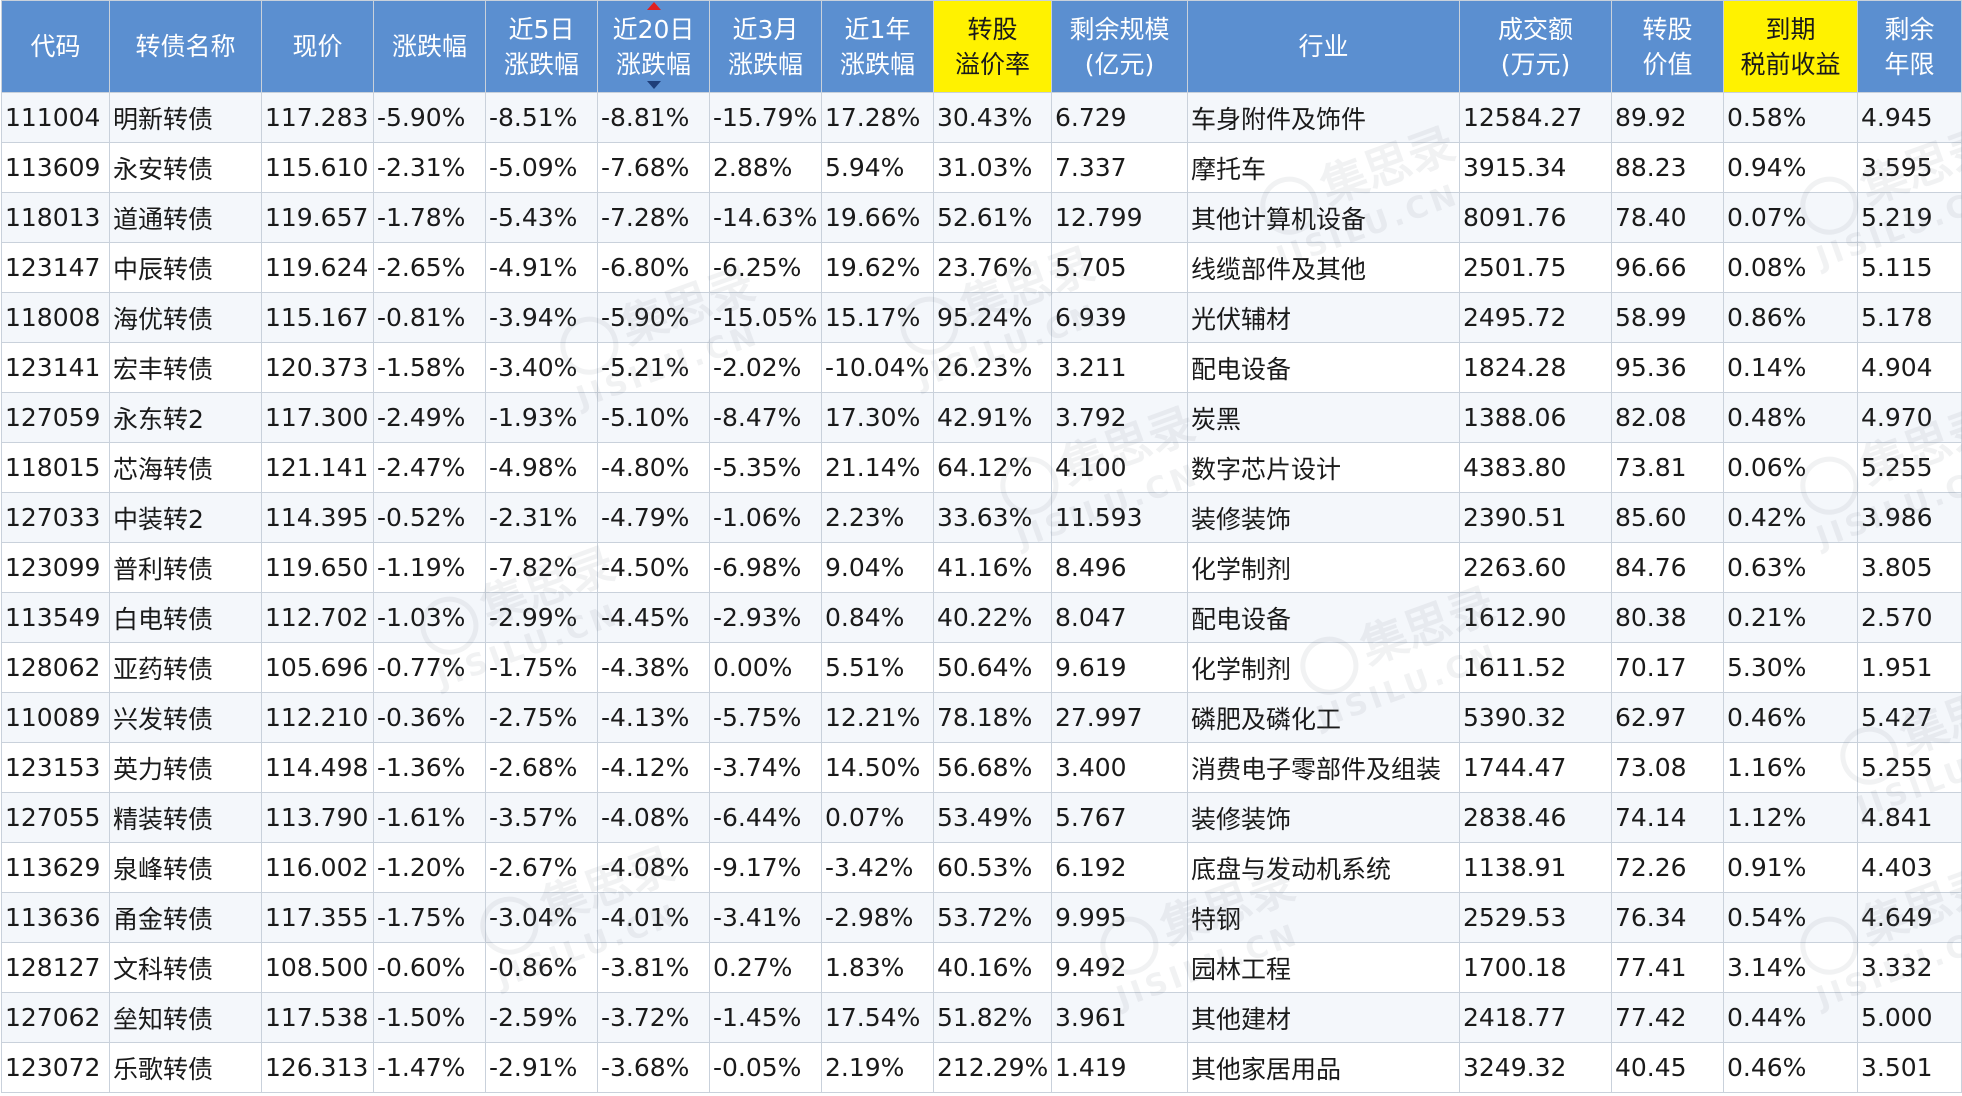 This screenshot has height=1096, width=1962. I want to click on cell-price: 105.696, so click(317, 667).